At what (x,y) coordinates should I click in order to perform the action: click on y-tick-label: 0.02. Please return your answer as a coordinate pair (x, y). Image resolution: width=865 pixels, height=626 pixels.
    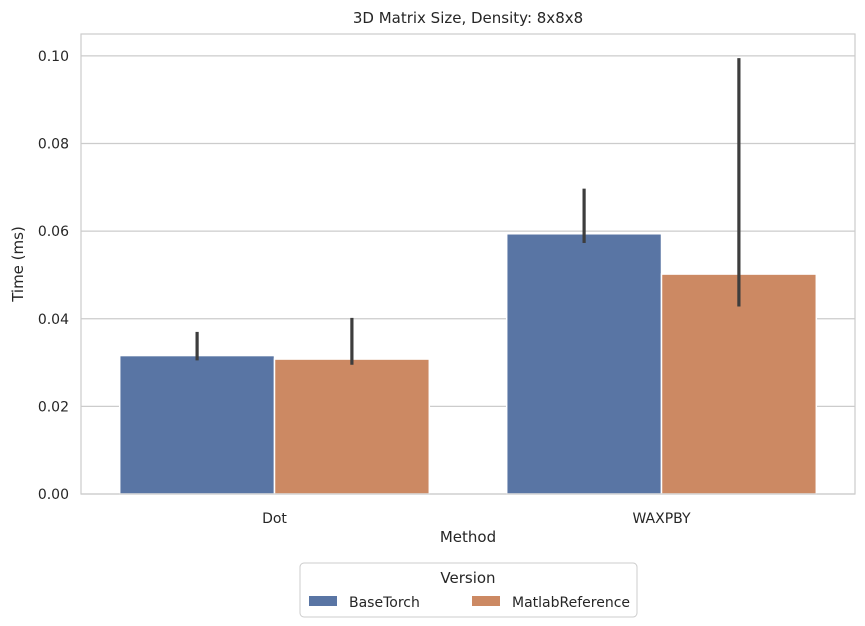
    Looking at the image, I should click on (53, 407).